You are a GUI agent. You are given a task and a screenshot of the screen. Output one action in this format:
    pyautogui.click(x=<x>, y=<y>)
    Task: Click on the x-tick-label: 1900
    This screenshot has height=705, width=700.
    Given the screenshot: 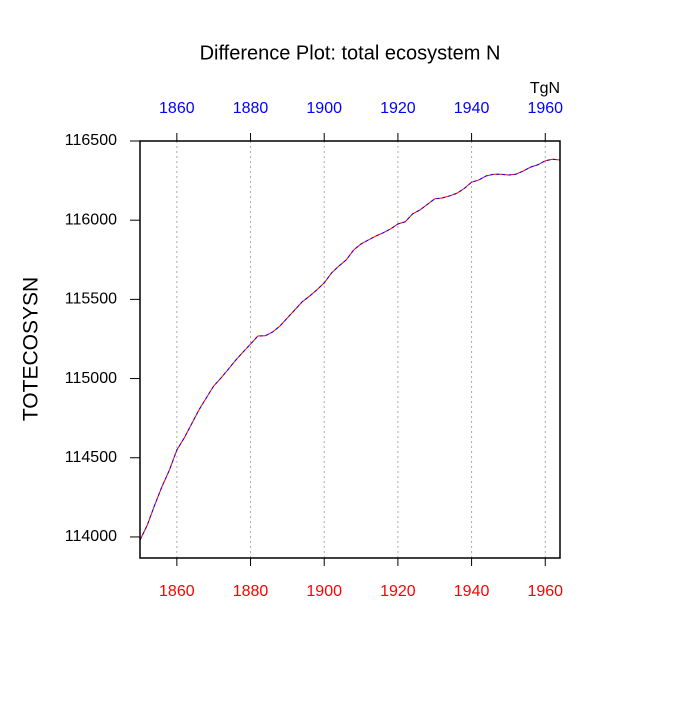 What is the action you would take?
    pyautogui.click(x=324, y=591)
    